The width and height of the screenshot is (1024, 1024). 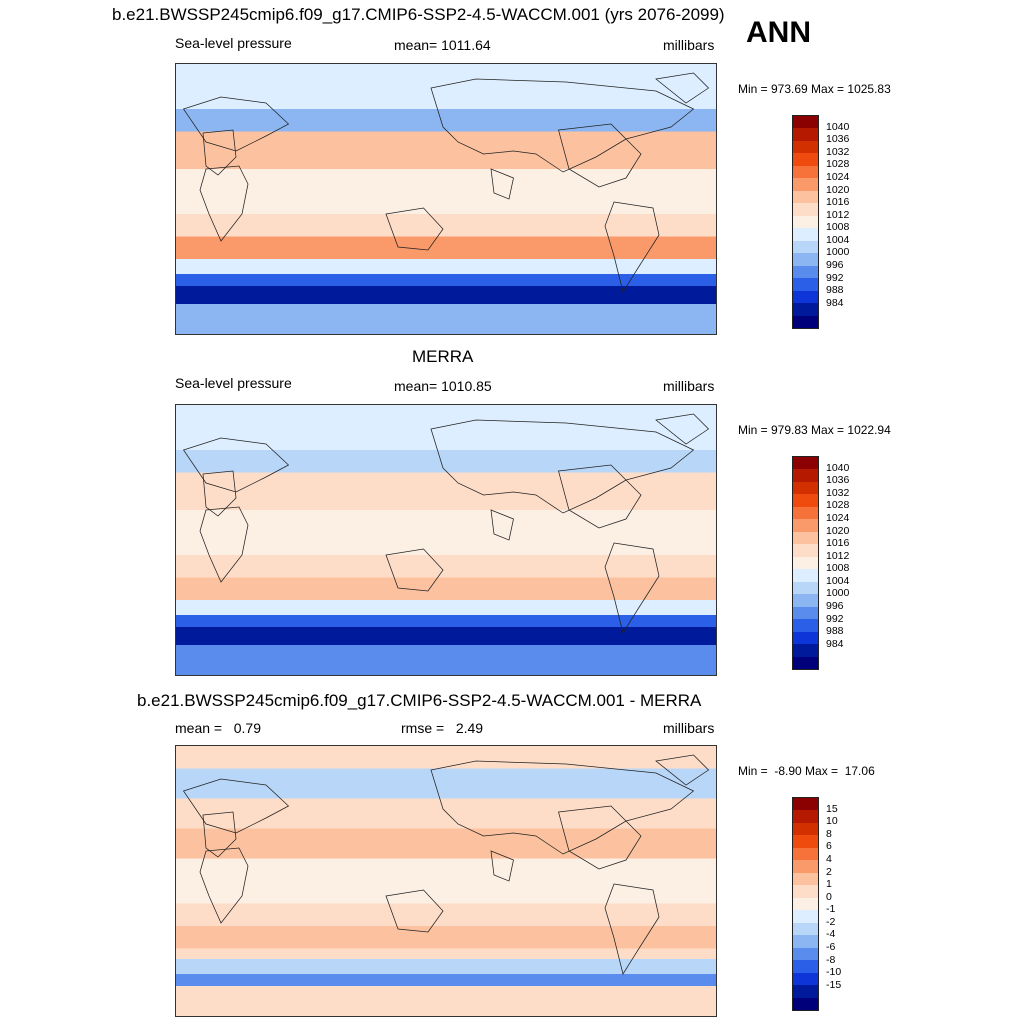 What do you see at coordinates (831, 934) in the screenshot?
I see `colorbar-tick-label: -4` at bounding box center [831, 934].